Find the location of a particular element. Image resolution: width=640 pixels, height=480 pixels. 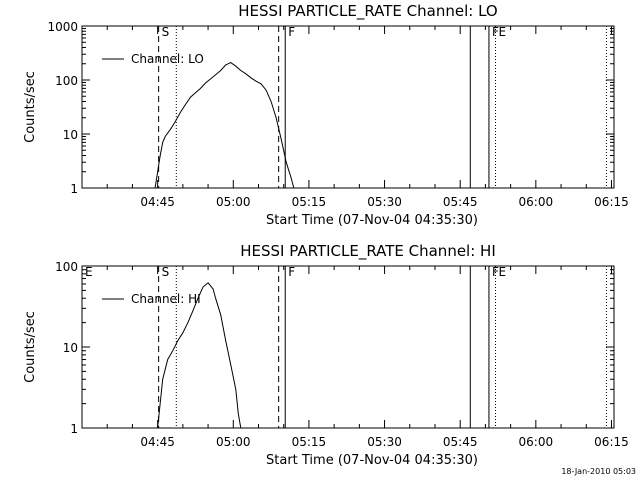

chart-title: HESSI PARTICLE_RATE Channel: LO is located at coordinates (367, 11).